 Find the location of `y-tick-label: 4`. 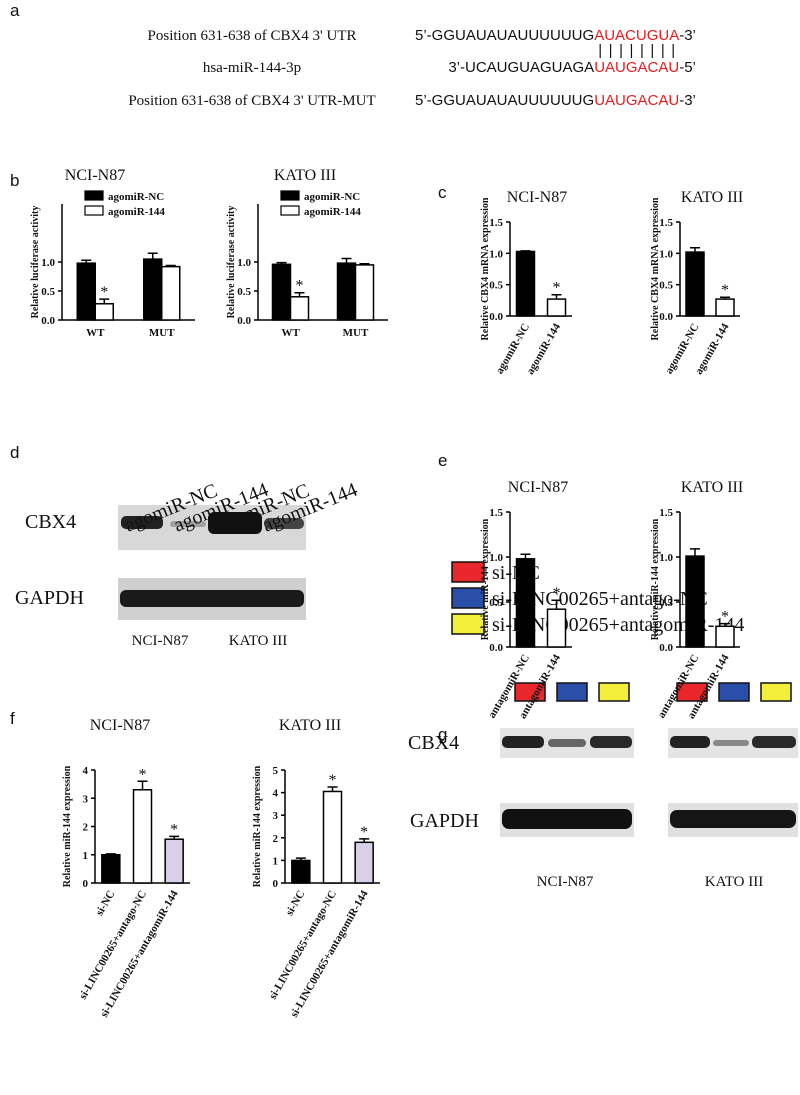

y-tick-label: 4 is located at coordinates (276, 794).